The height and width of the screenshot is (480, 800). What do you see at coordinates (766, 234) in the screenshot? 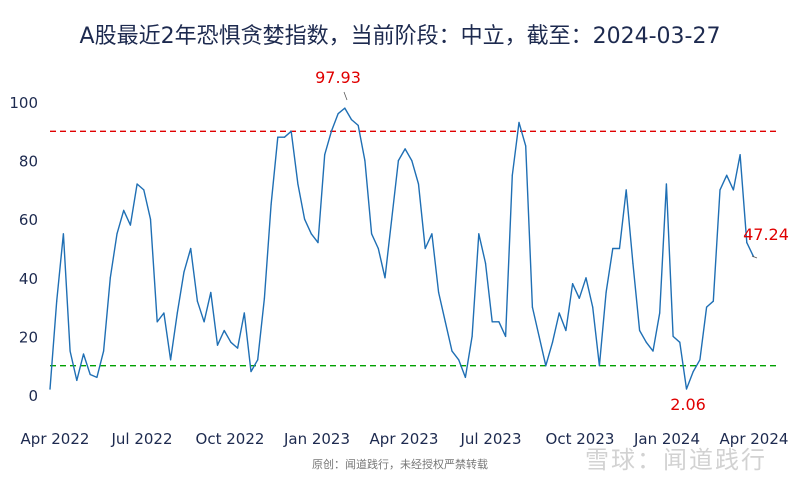
I see `annotation-label: 47.24` at bounding box center [766, 234].